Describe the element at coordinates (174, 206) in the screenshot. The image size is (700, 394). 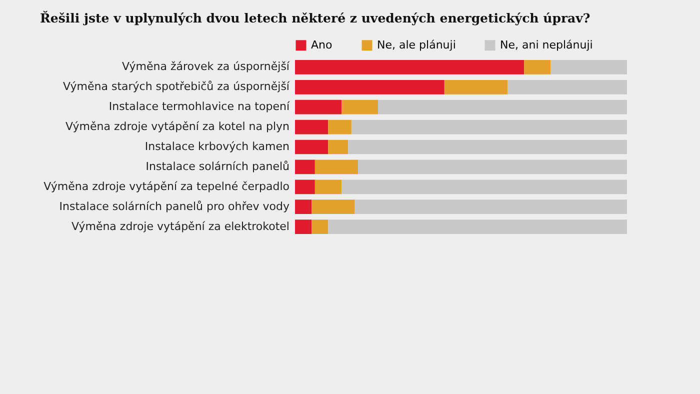
I see `y-tick-label: Instalace solárních panelů pro ohřev vody` at that location.